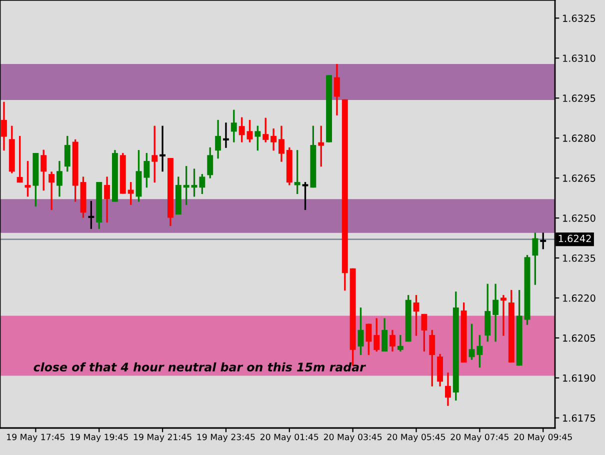  I want to click on y-tick-label: 1.6175, so click(579, 418).